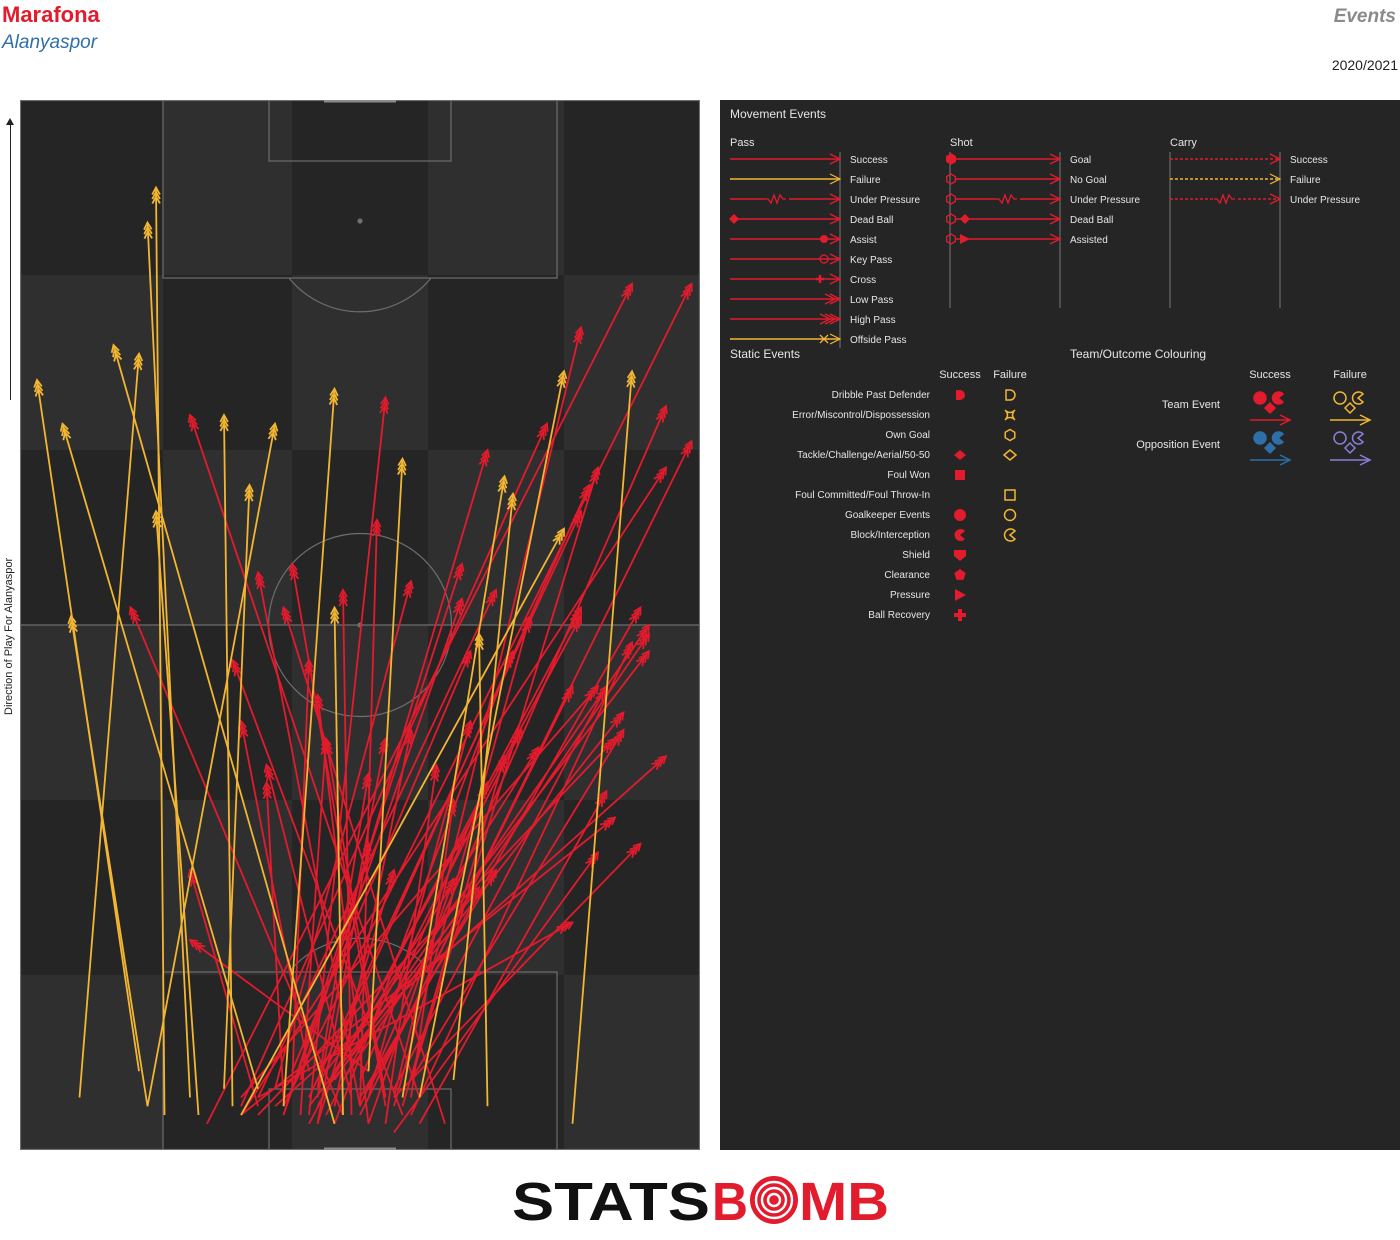  What do you see at coordinates (873, 320) in the screenshot?
I see `pass-legend-label: High Pass` at bounding box center [873, 320].